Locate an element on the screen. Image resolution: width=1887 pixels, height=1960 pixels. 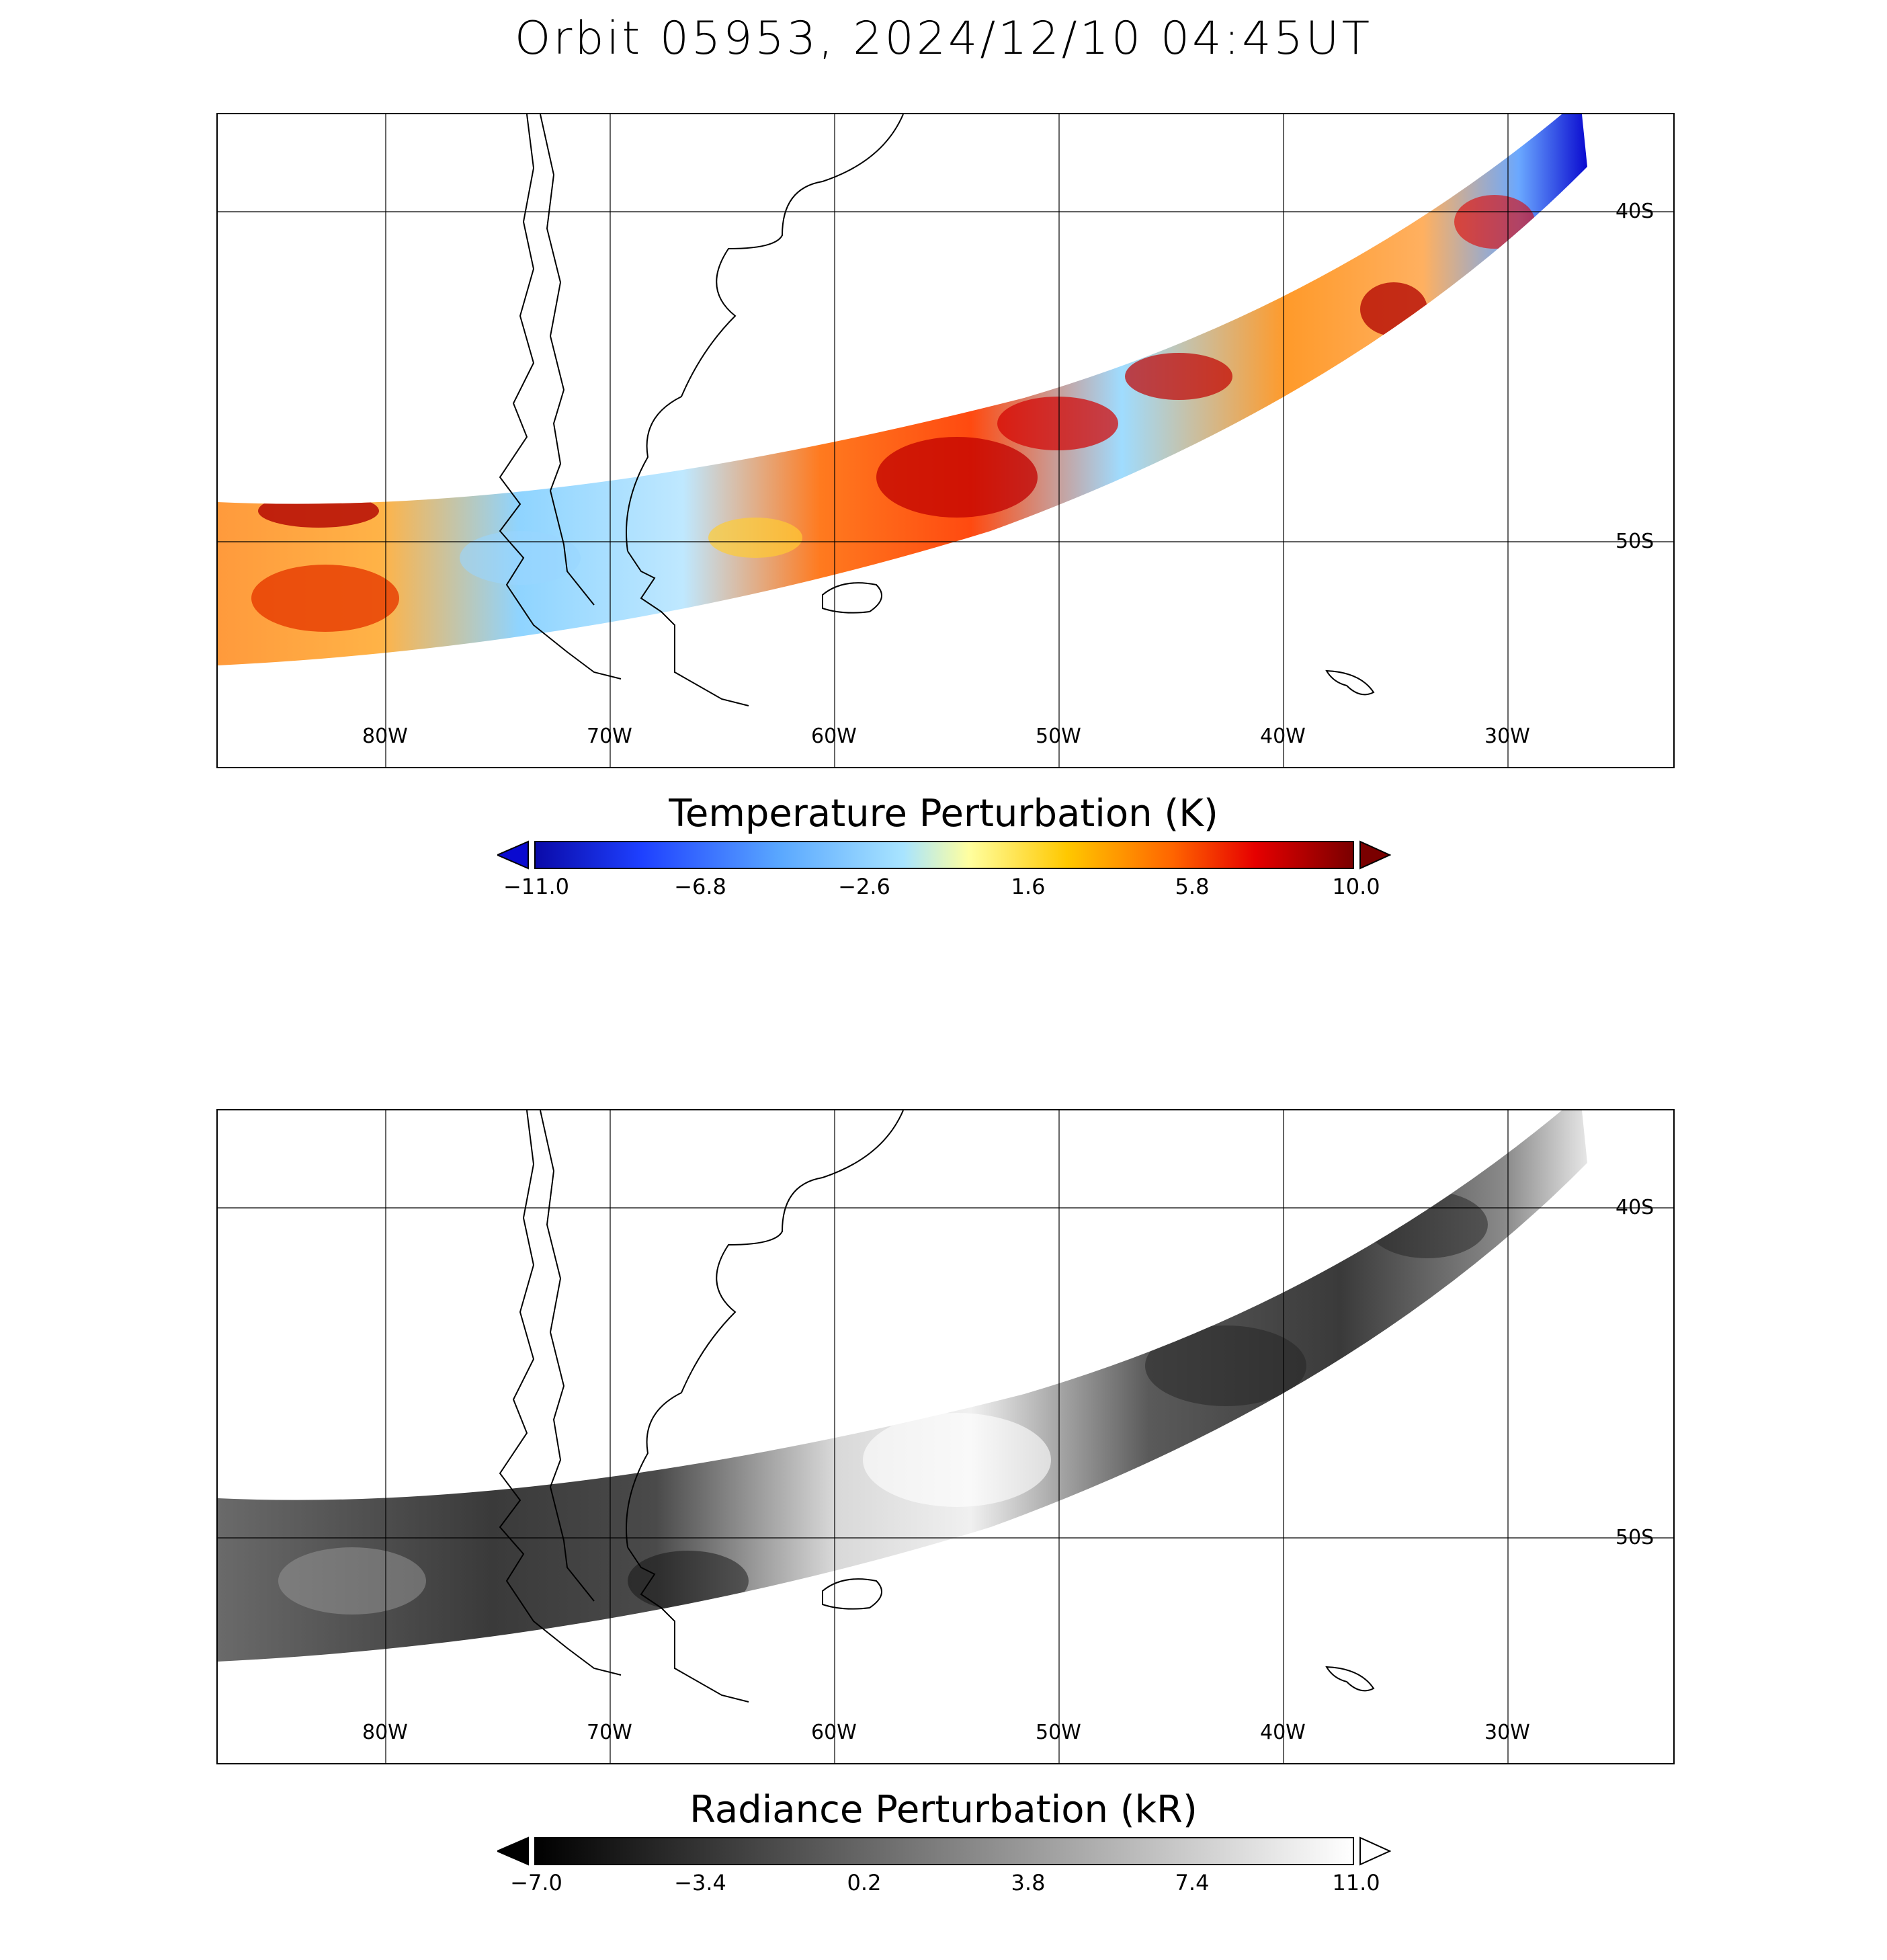
colorbar-tick-label: 7.4 is located at coordinates (1192, 1883).